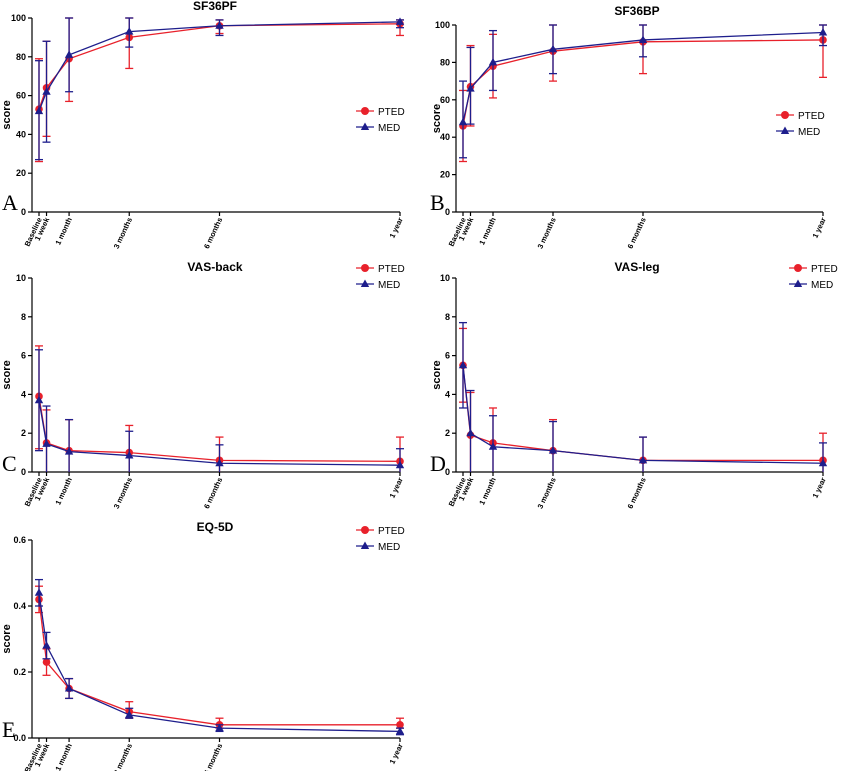 This screenshot has width=850, height=771. Describe the element at coordinates (438, 463) in the screenshot. I see `panel-letter: D` at that location.